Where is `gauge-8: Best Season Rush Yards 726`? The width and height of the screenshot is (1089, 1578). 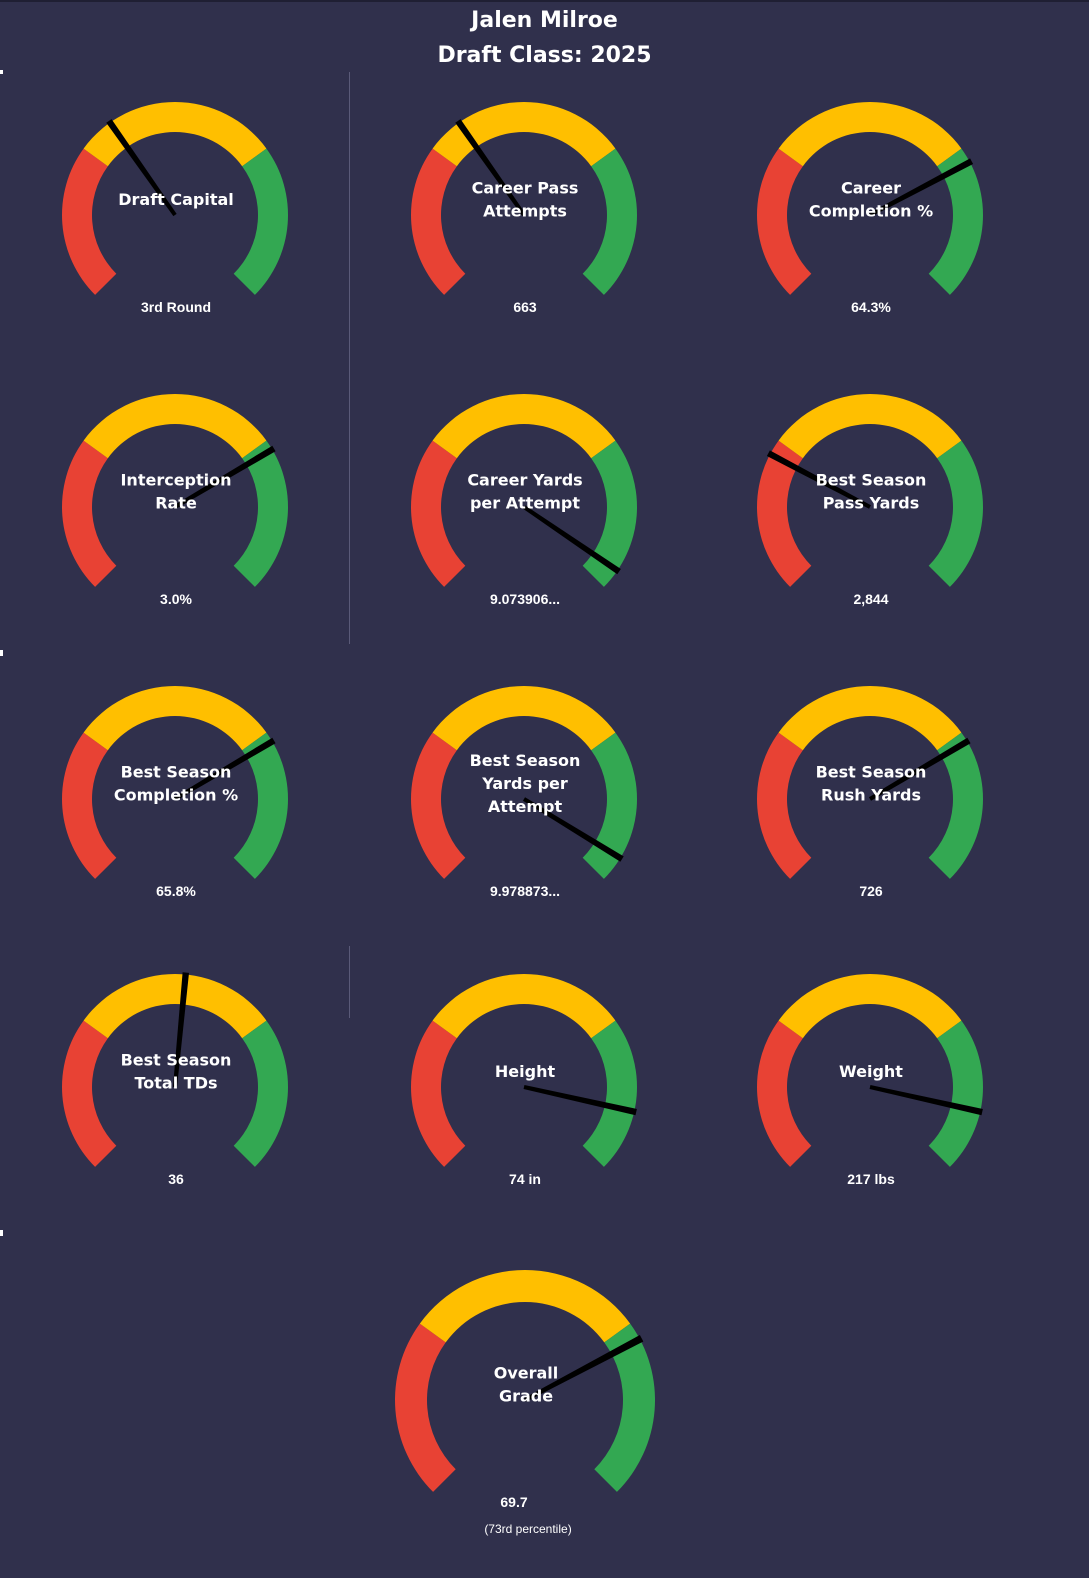
gauge-8: Best Season Rush Yards 726 is located at coordinates (870, 792).